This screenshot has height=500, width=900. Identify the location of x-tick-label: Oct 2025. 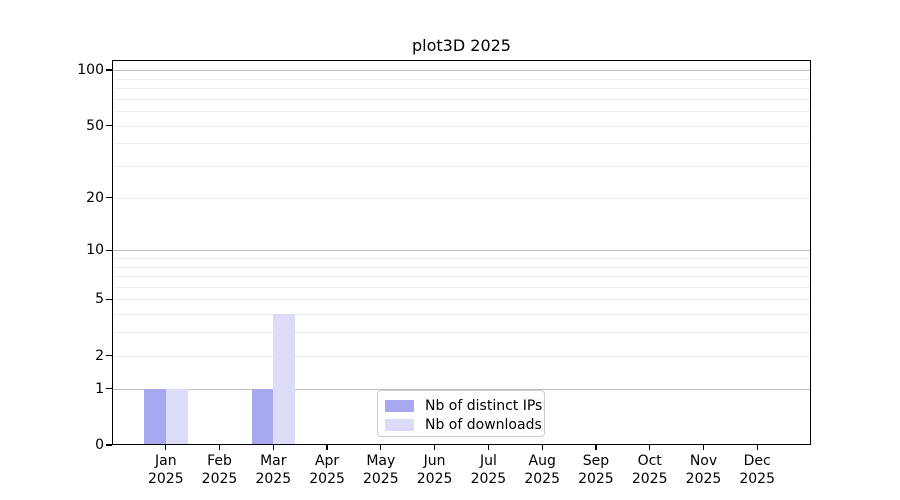
(650, 470).